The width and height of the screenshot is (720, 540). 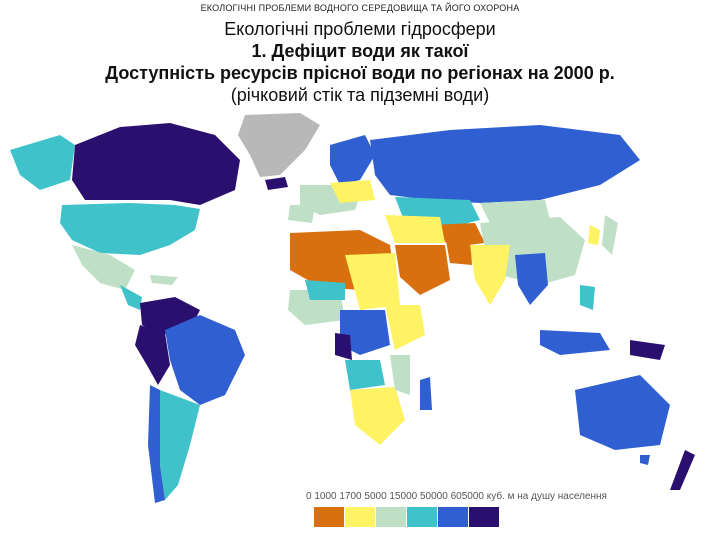 What do you see at coordinates (400, 375) in the screenshot?
I see `region-mozambique` at bounding box center [400, 375].